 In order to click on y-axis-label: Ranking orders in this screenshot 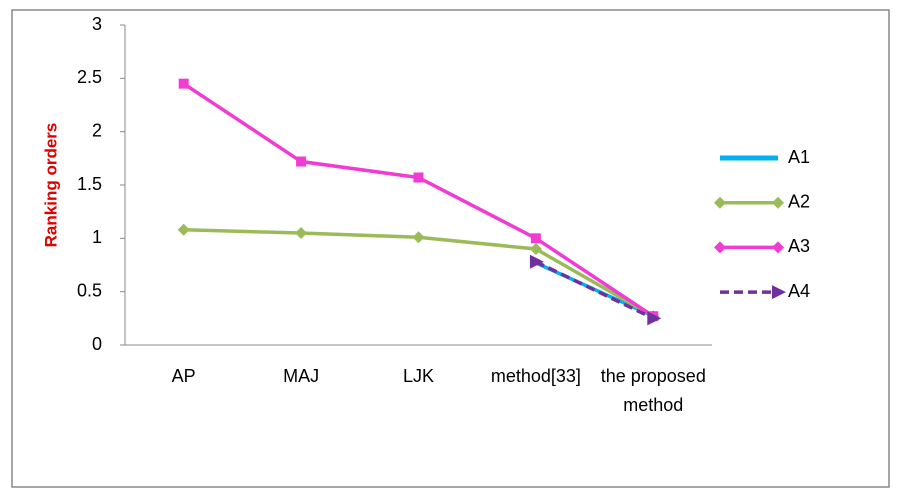, I will do `click(50, 185)`.